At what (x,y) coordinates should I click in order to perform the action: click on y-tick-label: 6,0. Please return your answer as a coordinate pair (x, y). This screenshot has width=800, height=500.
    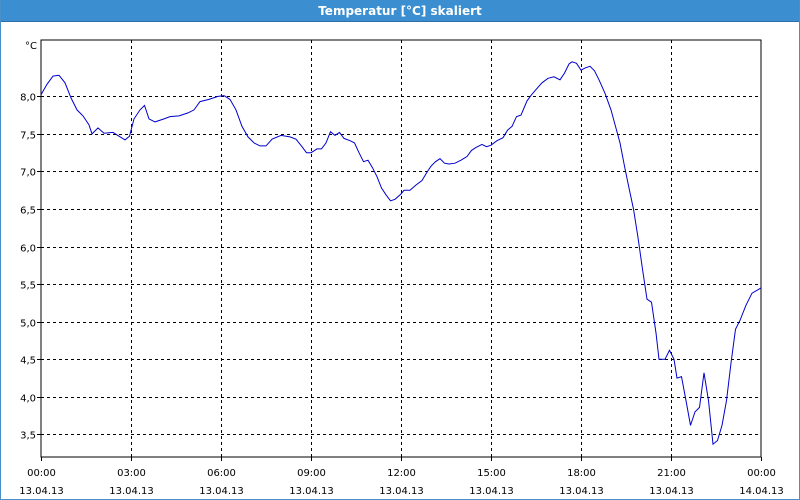
    Looking at the image, I should click on (28, 249).